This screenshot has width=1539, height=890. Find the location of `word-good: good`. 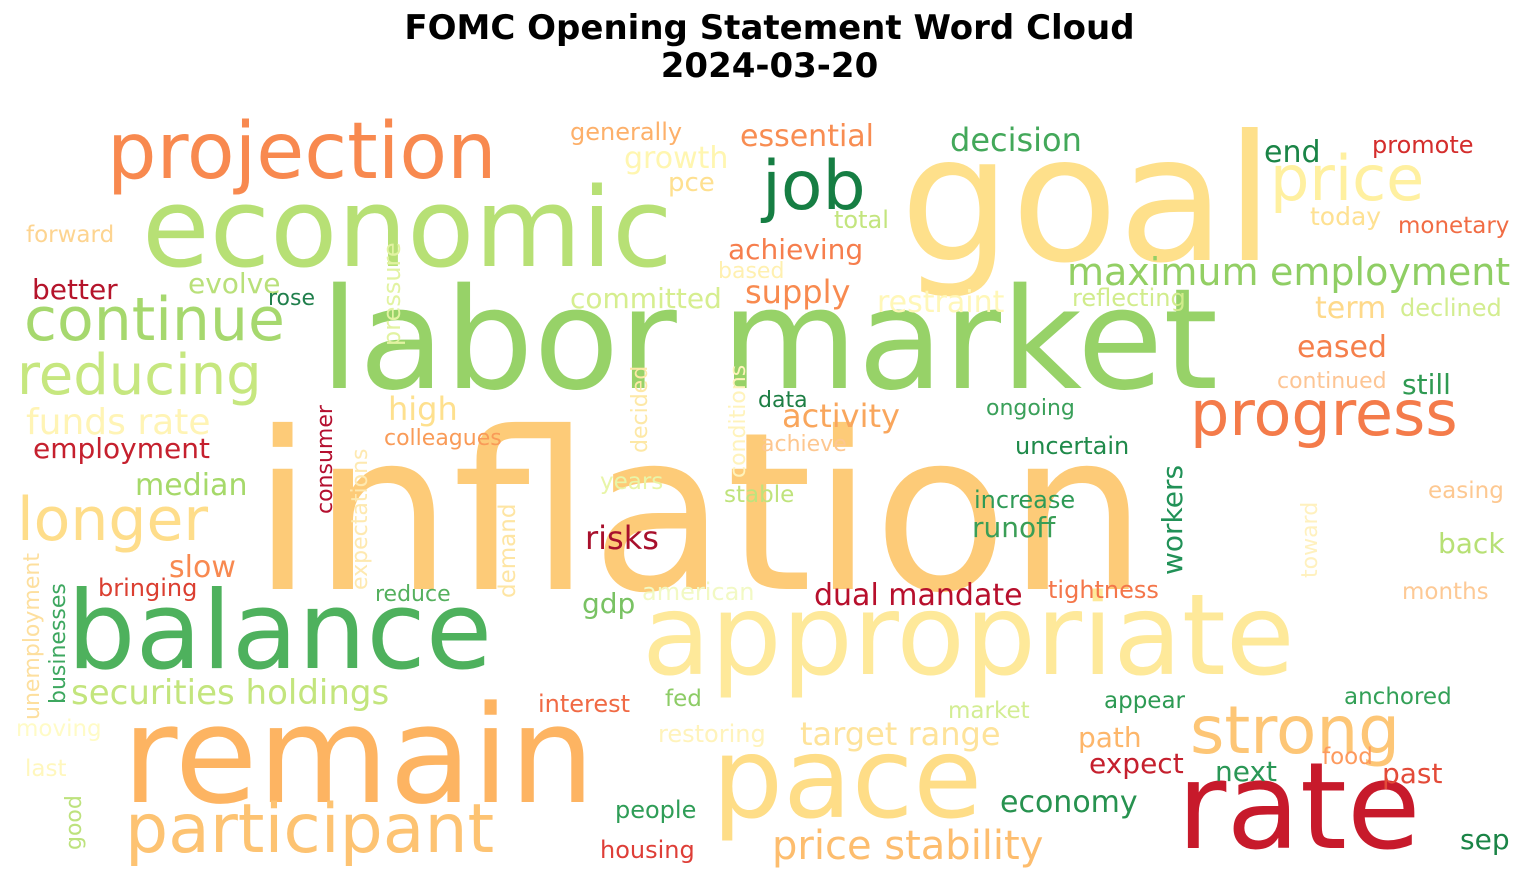

word-good: good is located at coordinates (74, 822).